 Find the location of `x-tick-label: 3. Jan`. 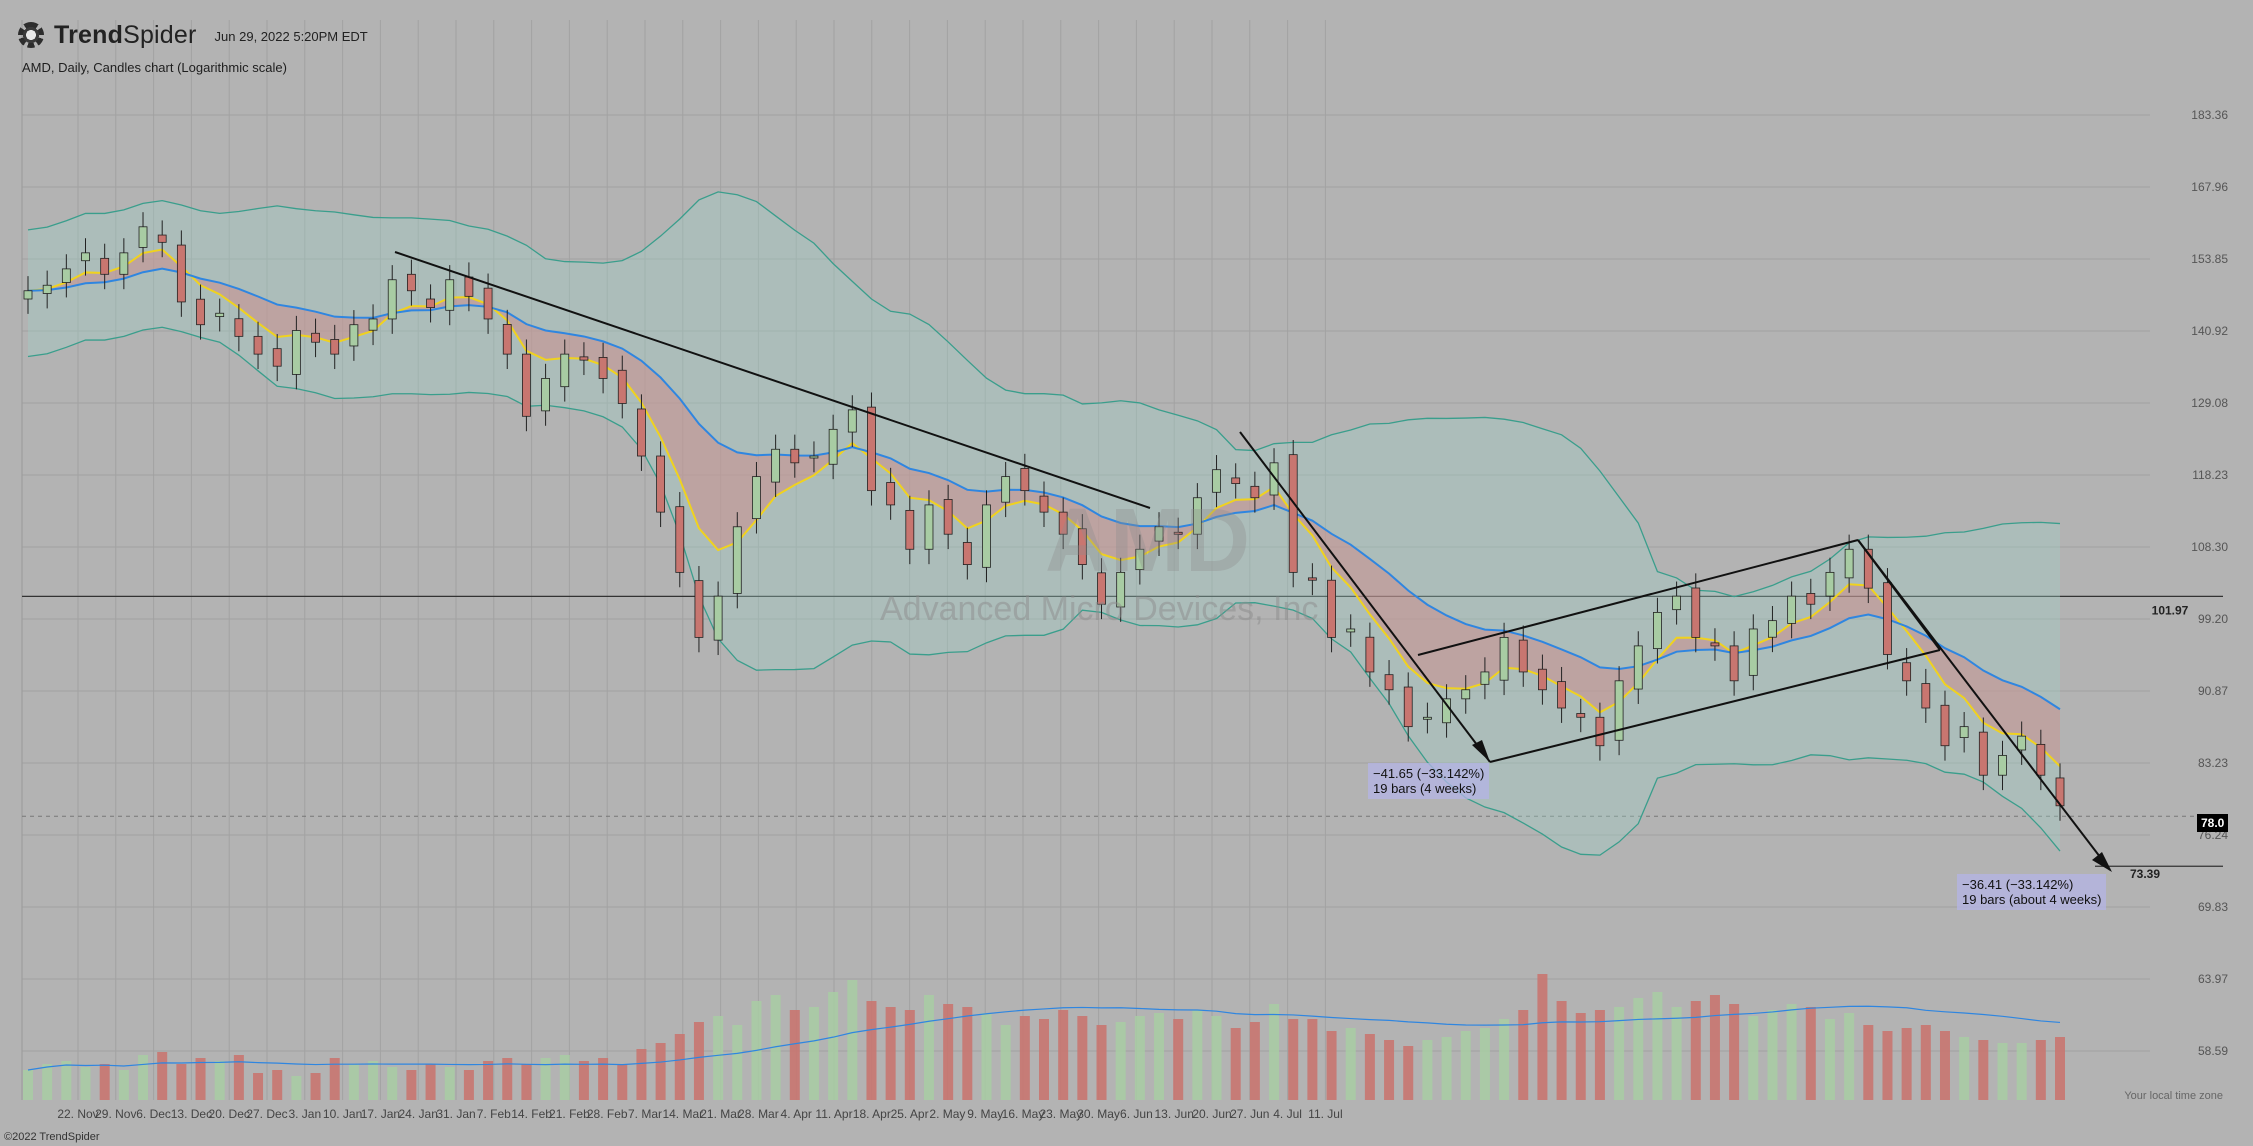

x-tick-label: 3. Jan is located at coordinates (304, 1114).